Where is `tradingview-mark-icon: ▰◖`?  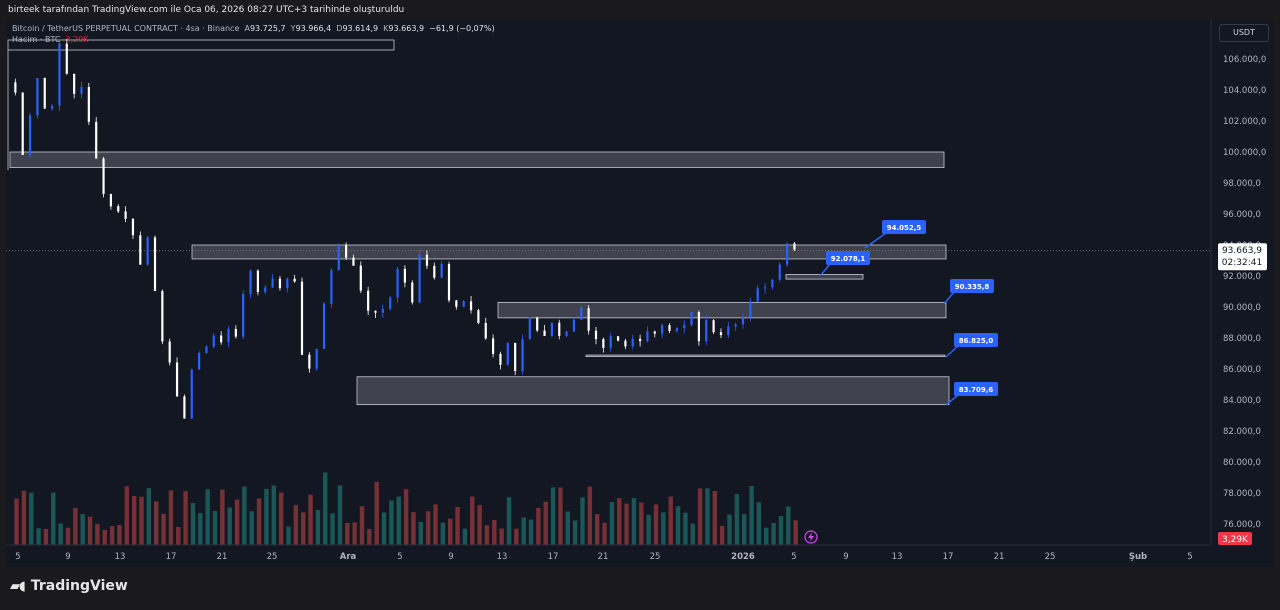
tradingview-mark-icon: ▰◖ is located at coordinates (18, 586).